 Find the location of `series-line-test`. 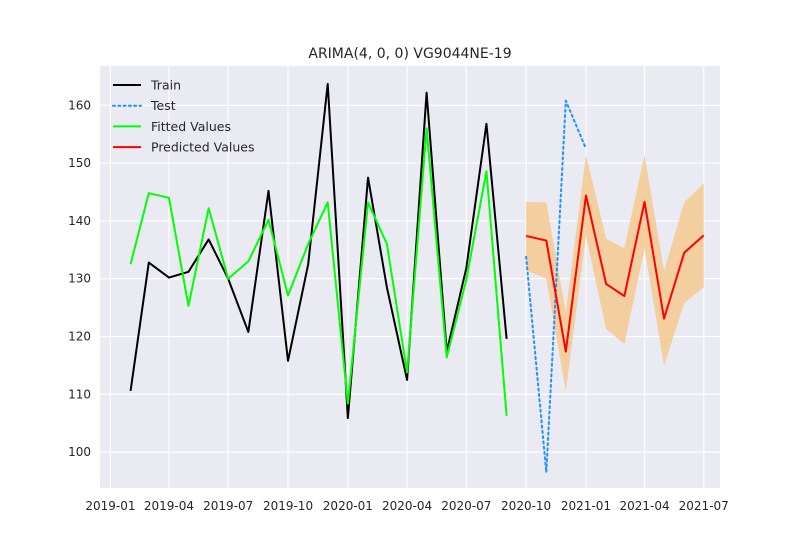

series-line-test is located at coordinates (556, 286).